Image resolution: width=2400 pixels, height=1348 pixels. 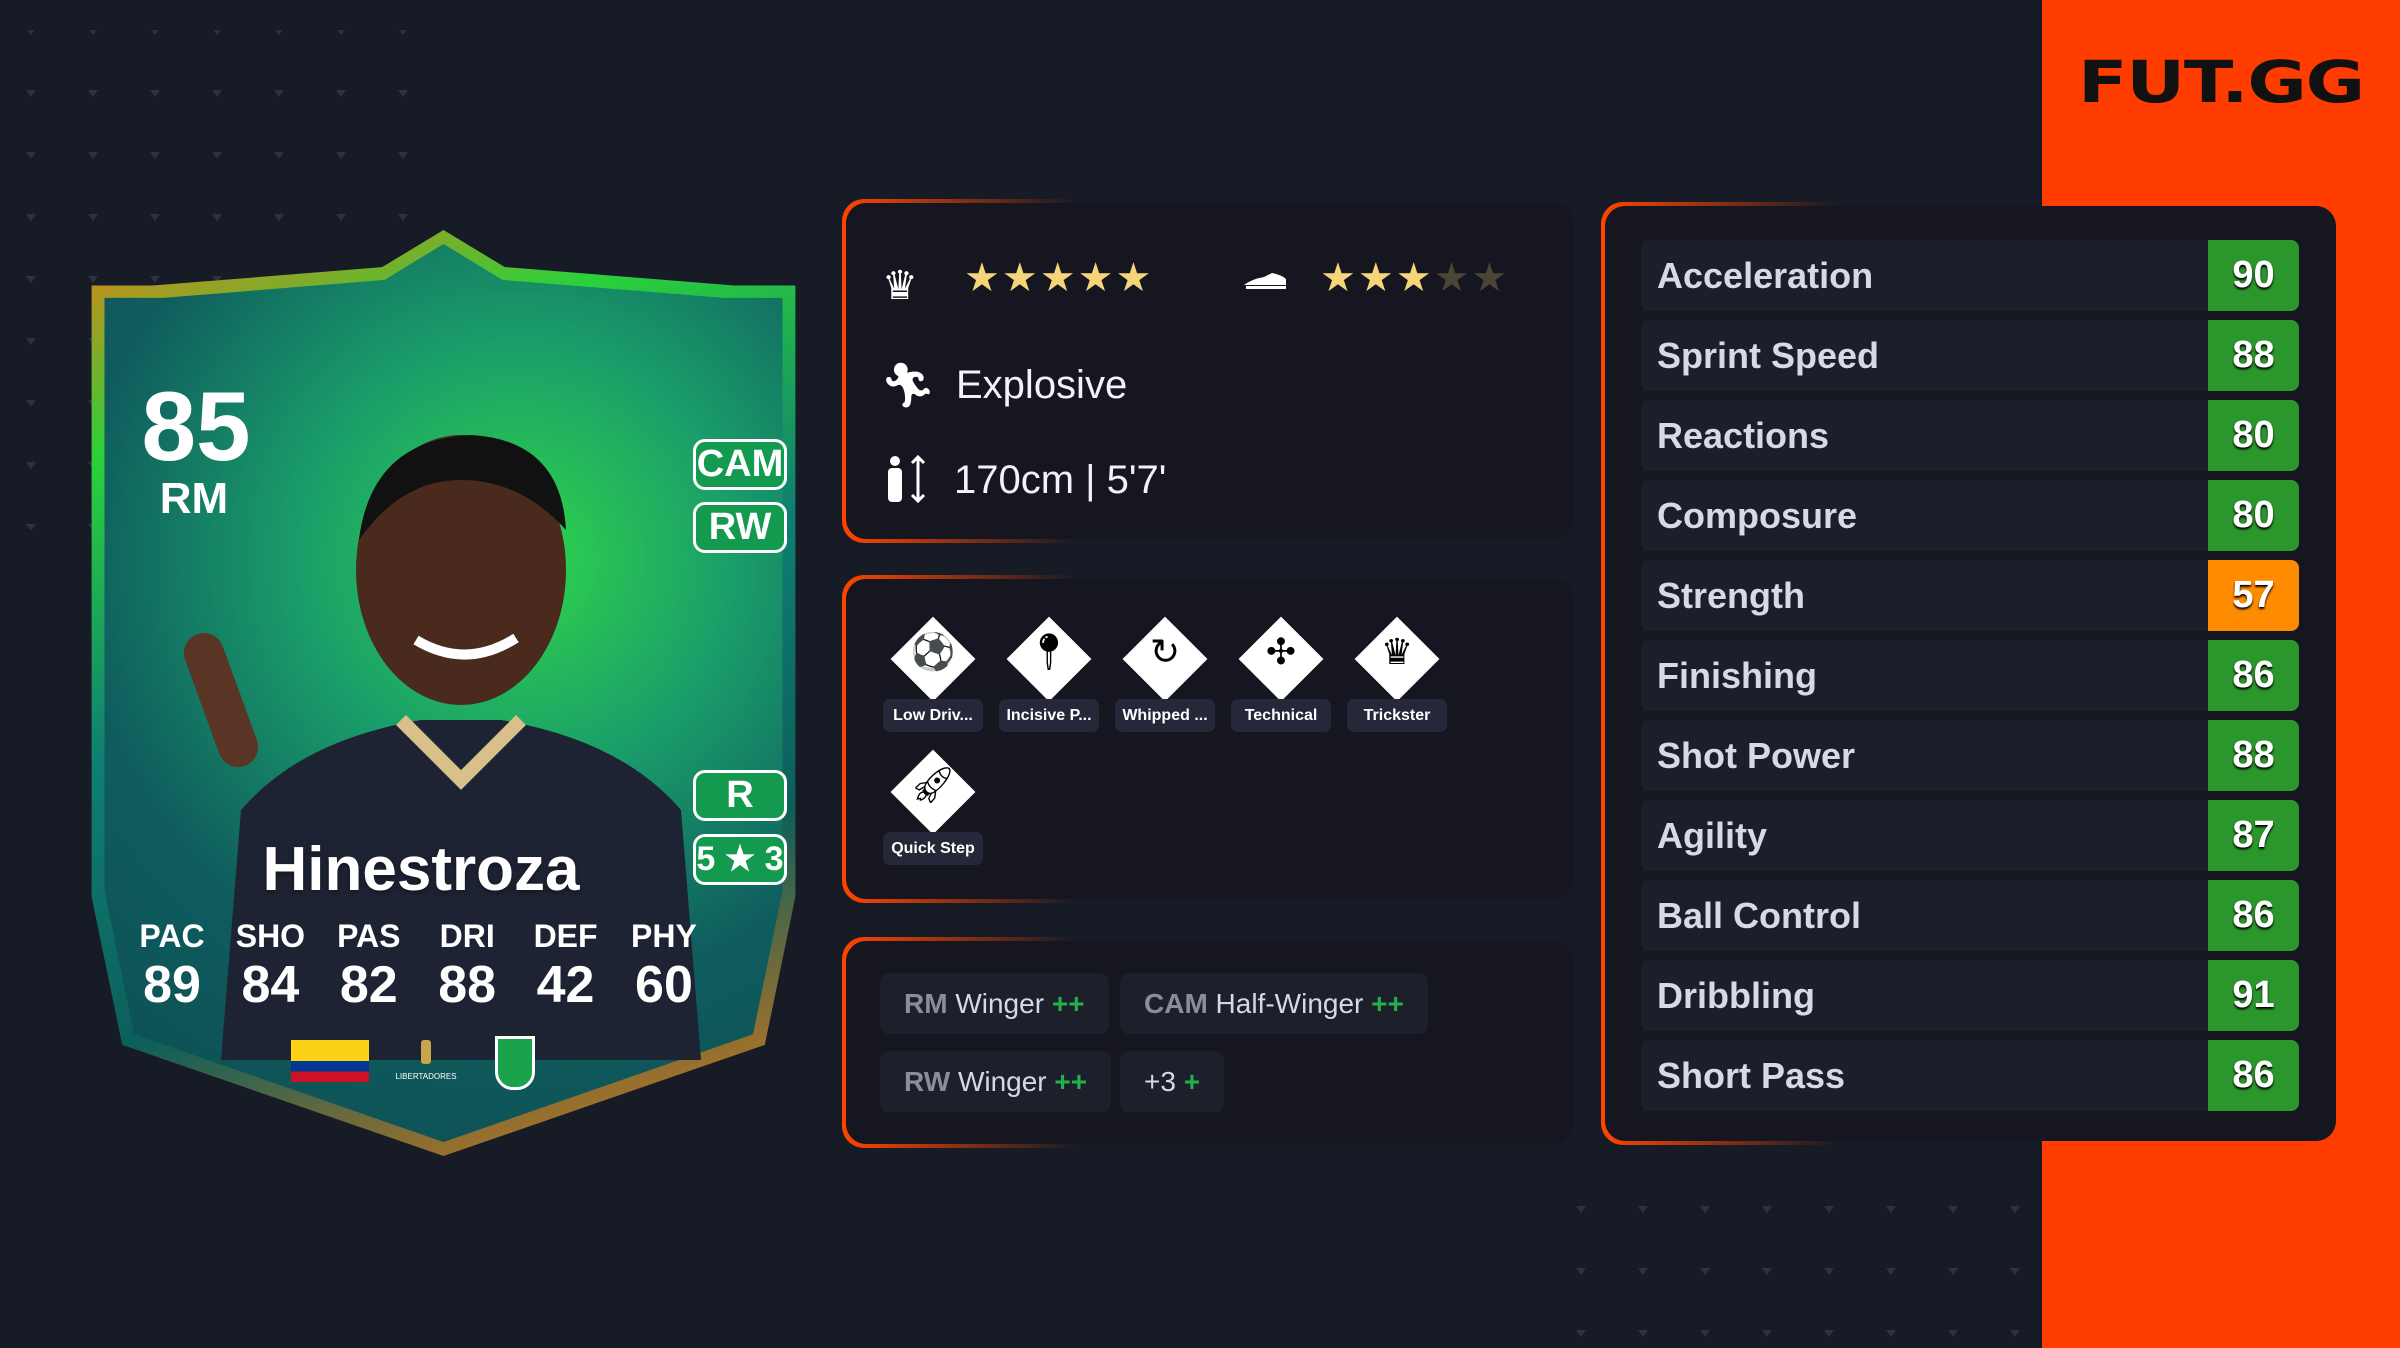 What do you see at coordinates (1397, 676) in the screenshot?
I see `playstyle-item: ♛ Trickster` at bounding box center [1397, 676].